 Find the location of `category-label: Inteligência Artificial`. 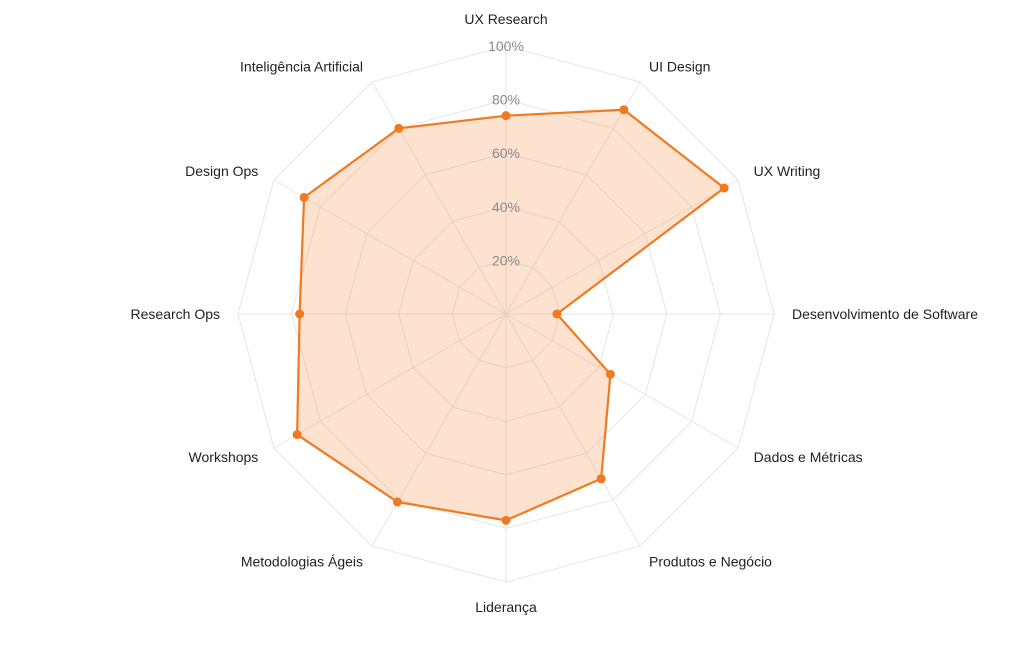

category-label: Inteligência Artificial is located at coordinates (301, 66).